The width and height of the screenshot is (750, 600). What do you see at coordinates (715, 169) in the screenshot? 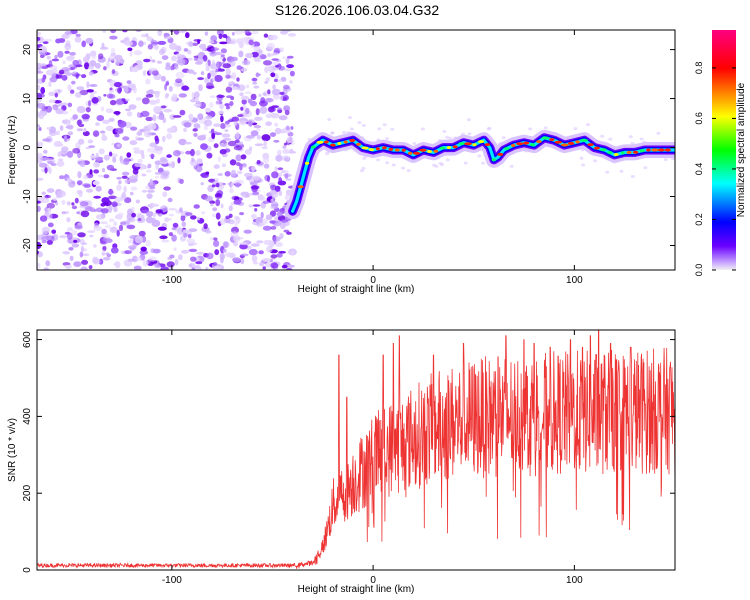
I see `colorbar-ticks: 0.0 0.2 0.4 0.6 0.8` at bounding box center [715, 169].